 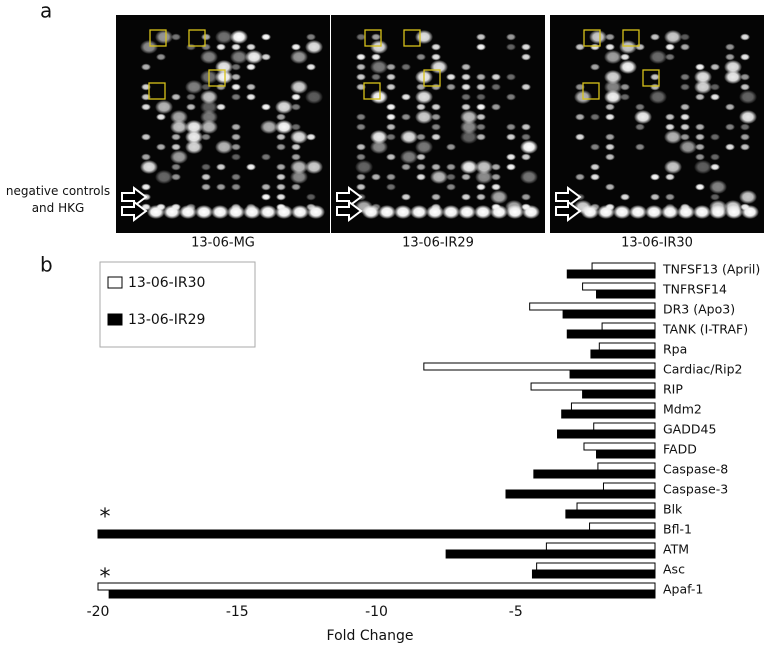 What do you see at coordinates (516, 612) in the screenshot?
I see `x-tick-label: -5` at bounding box center [516, 612].